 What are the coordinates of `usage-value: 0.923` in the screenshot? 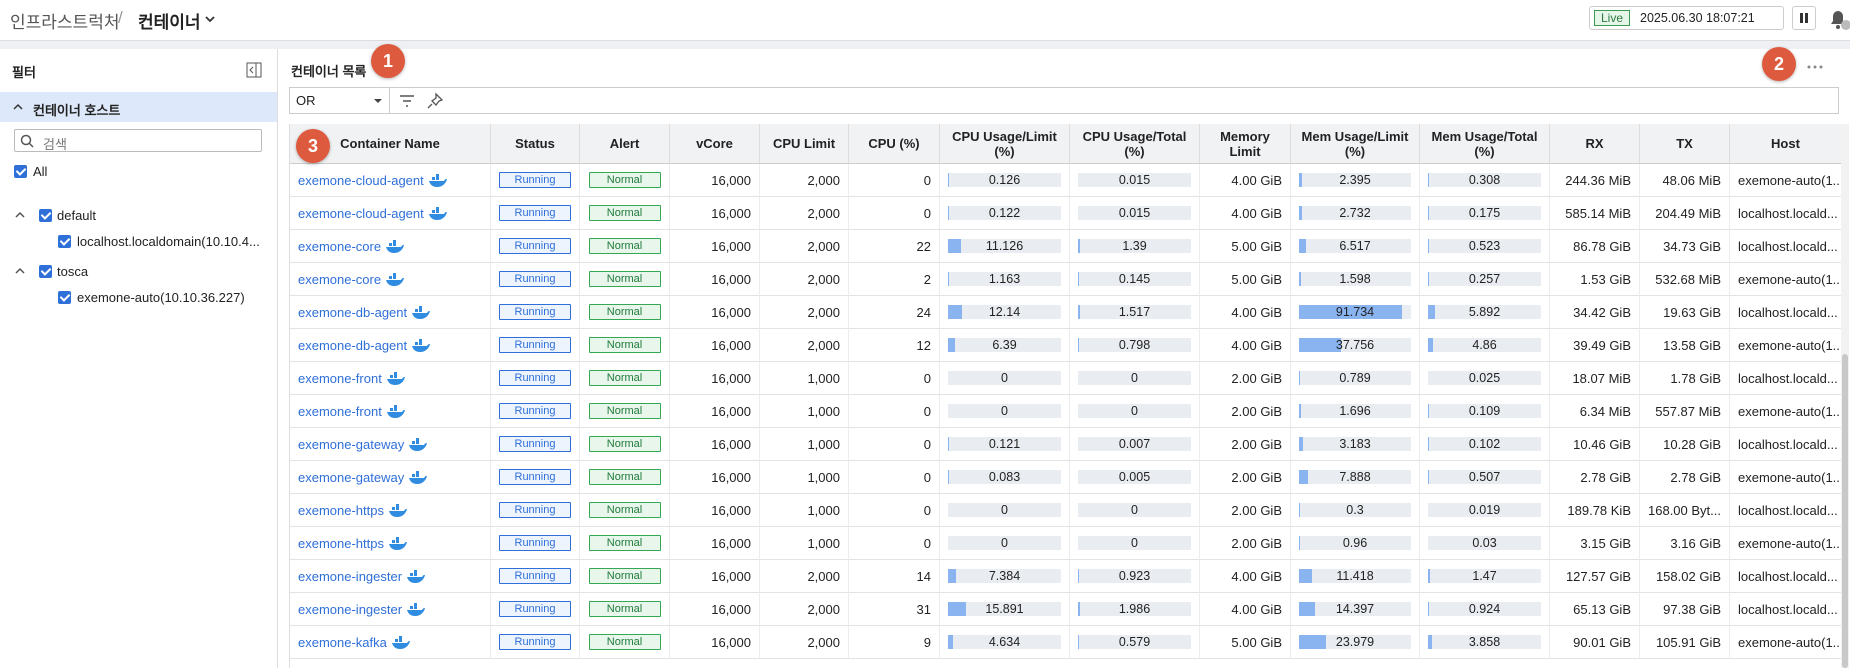 It's located at (1134, 576).